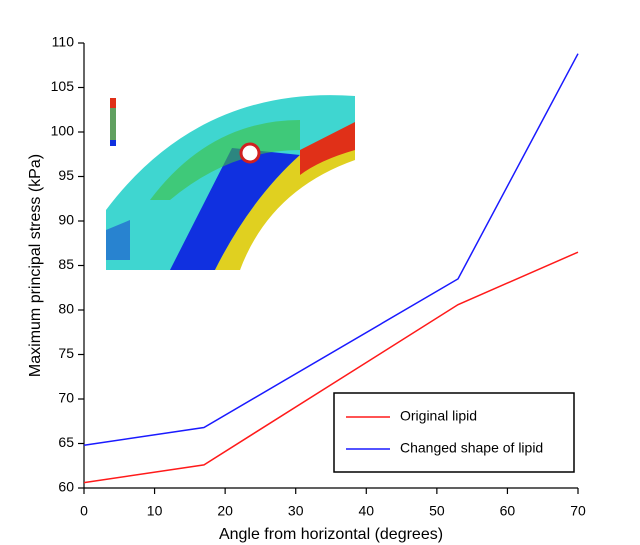  Describe the element at coordinates (35, 265) in the screenshot. I see `y-axis-label: Maximum principal stress (kPa)` at that location.